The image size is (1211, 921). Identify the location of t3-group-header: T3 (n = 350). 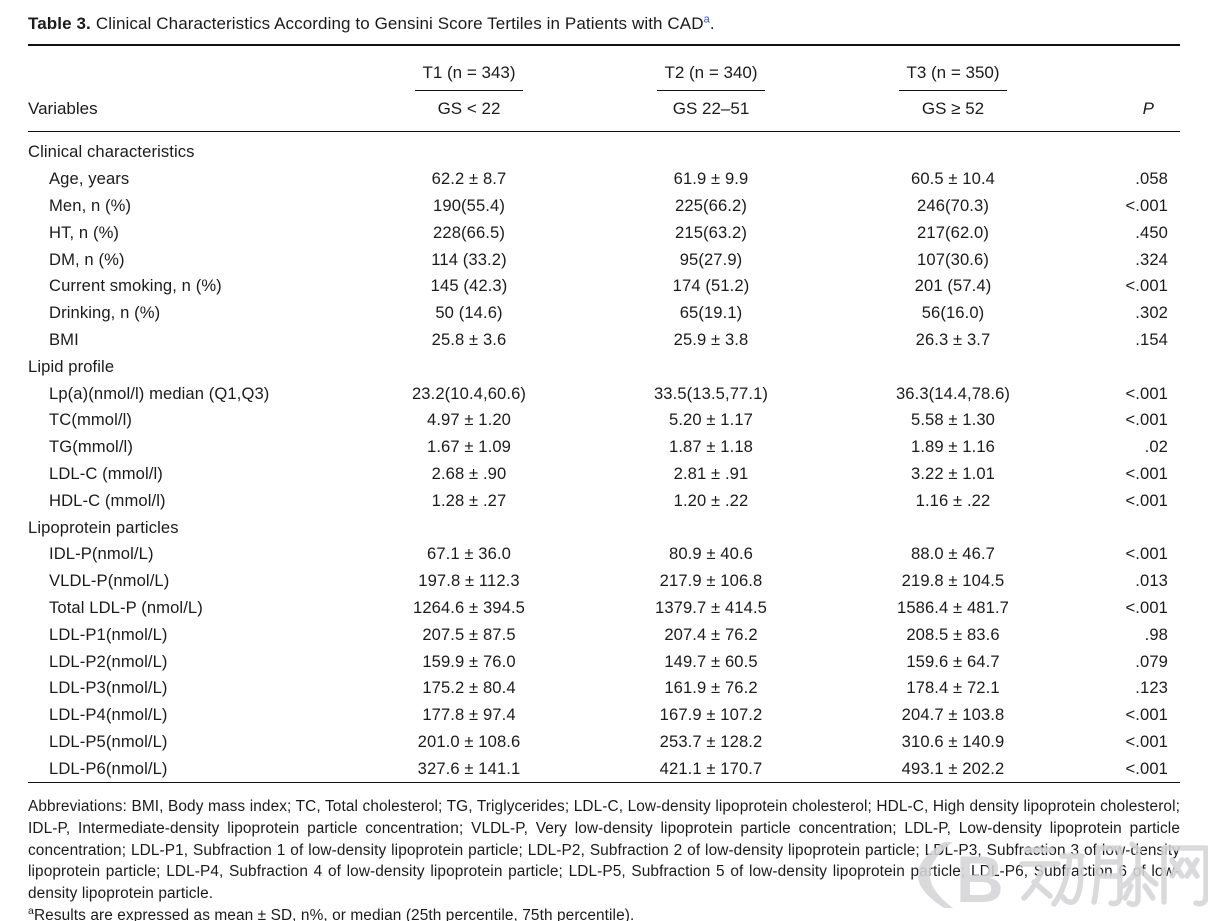
(953, 68).